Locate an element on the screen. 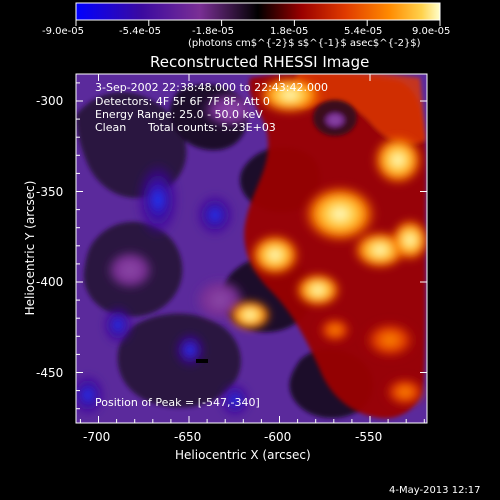 This screenshot has height=500, width=500. colorbar-tick-label-5: 9.0e-05 is located at coordinates (431, 31).